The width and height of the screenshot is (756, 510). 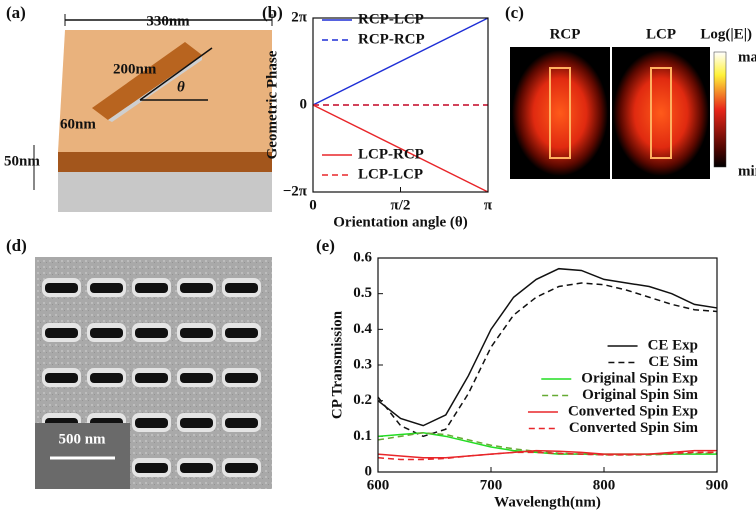 I want to click on angle-label: θ, so click(x=181, y=87).